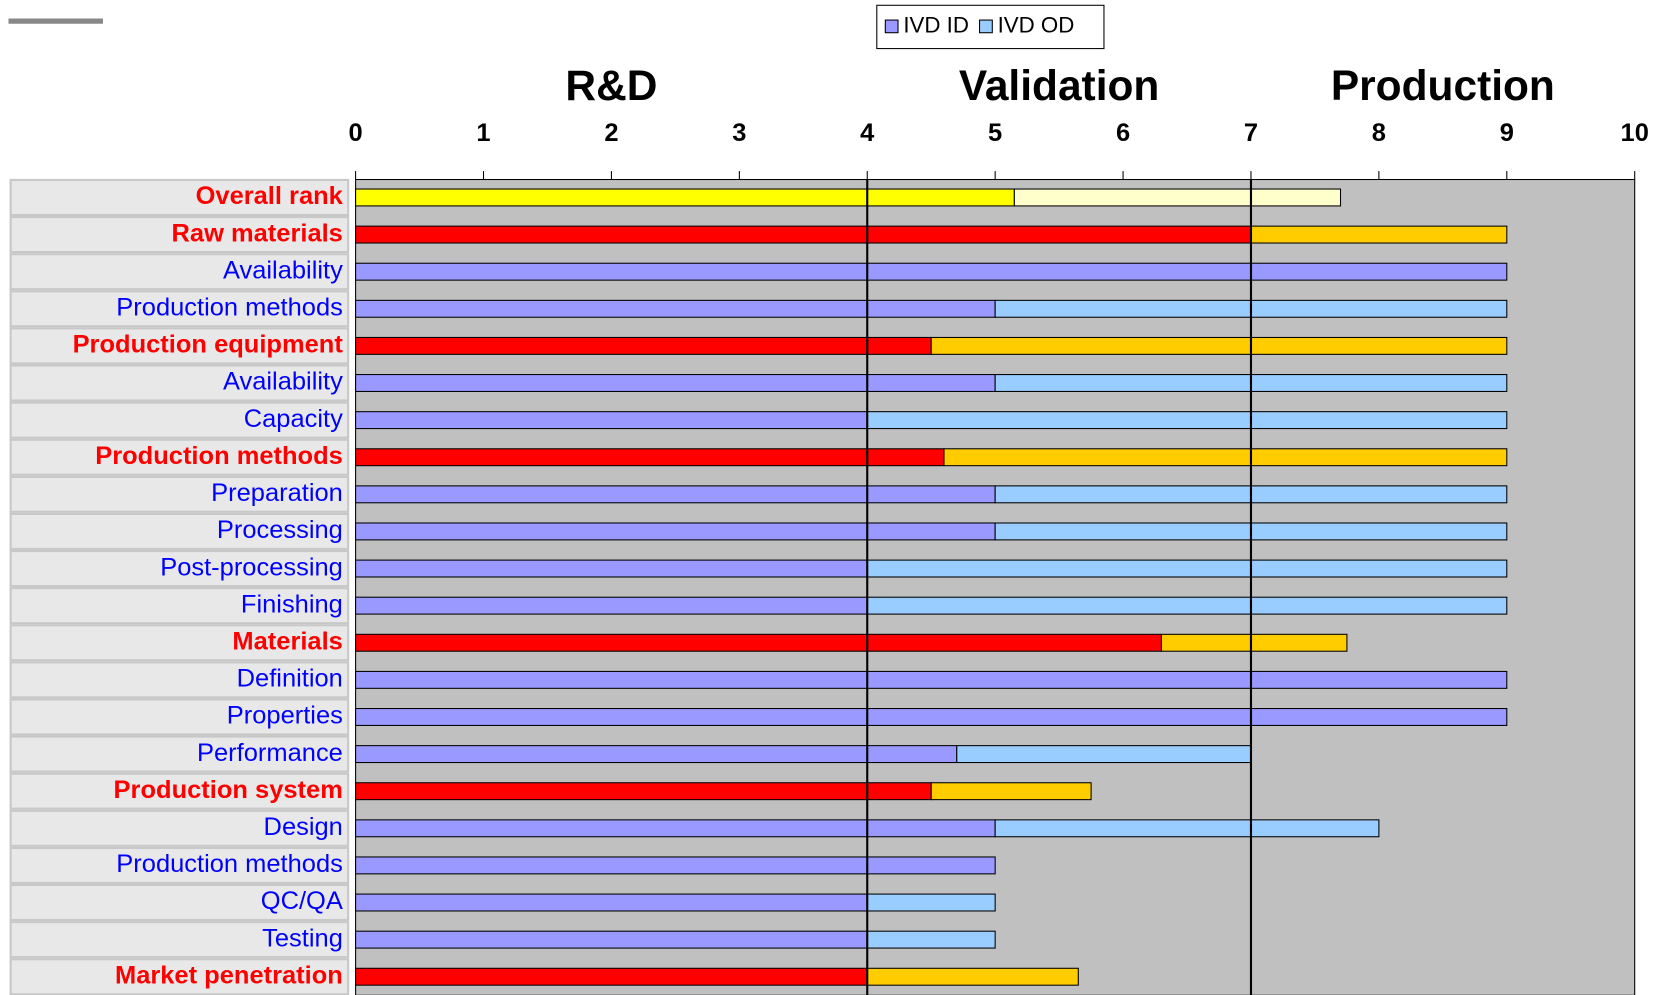  Describe the element at coordinates (280, 530) in the screenshot. I see `y-tick-label: Processing` at that location.